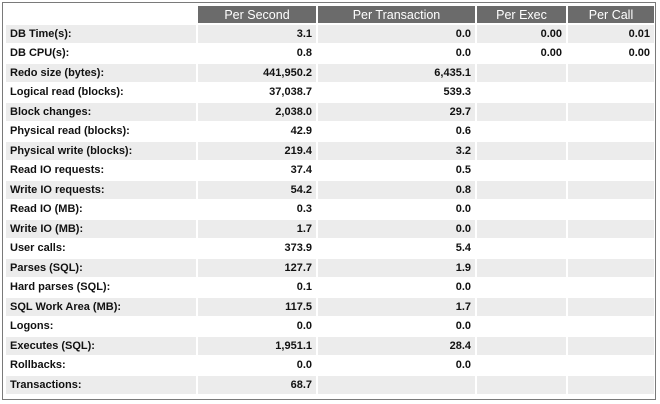  I want to click on cell-value: 0.01, so click(611, 34).